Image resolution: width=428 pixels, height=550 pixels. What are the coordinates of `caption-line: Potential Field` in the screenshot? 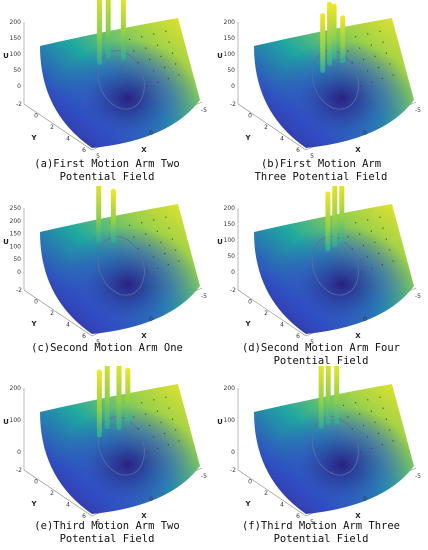 It's located at (107, 539).